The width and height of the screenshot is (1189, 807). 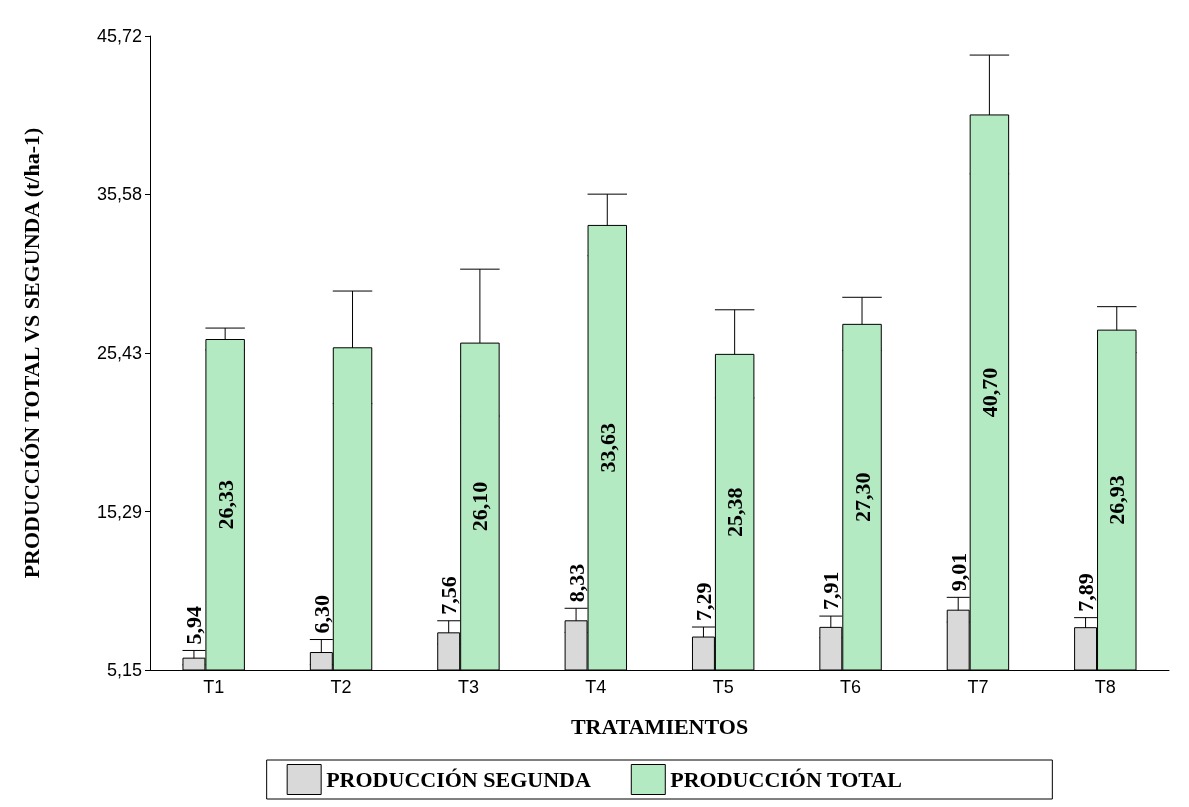 What do you see at coordinates (596, 687) in the screenshot?
I see `x-tick-label: T4` at bounding box center [596, 687].